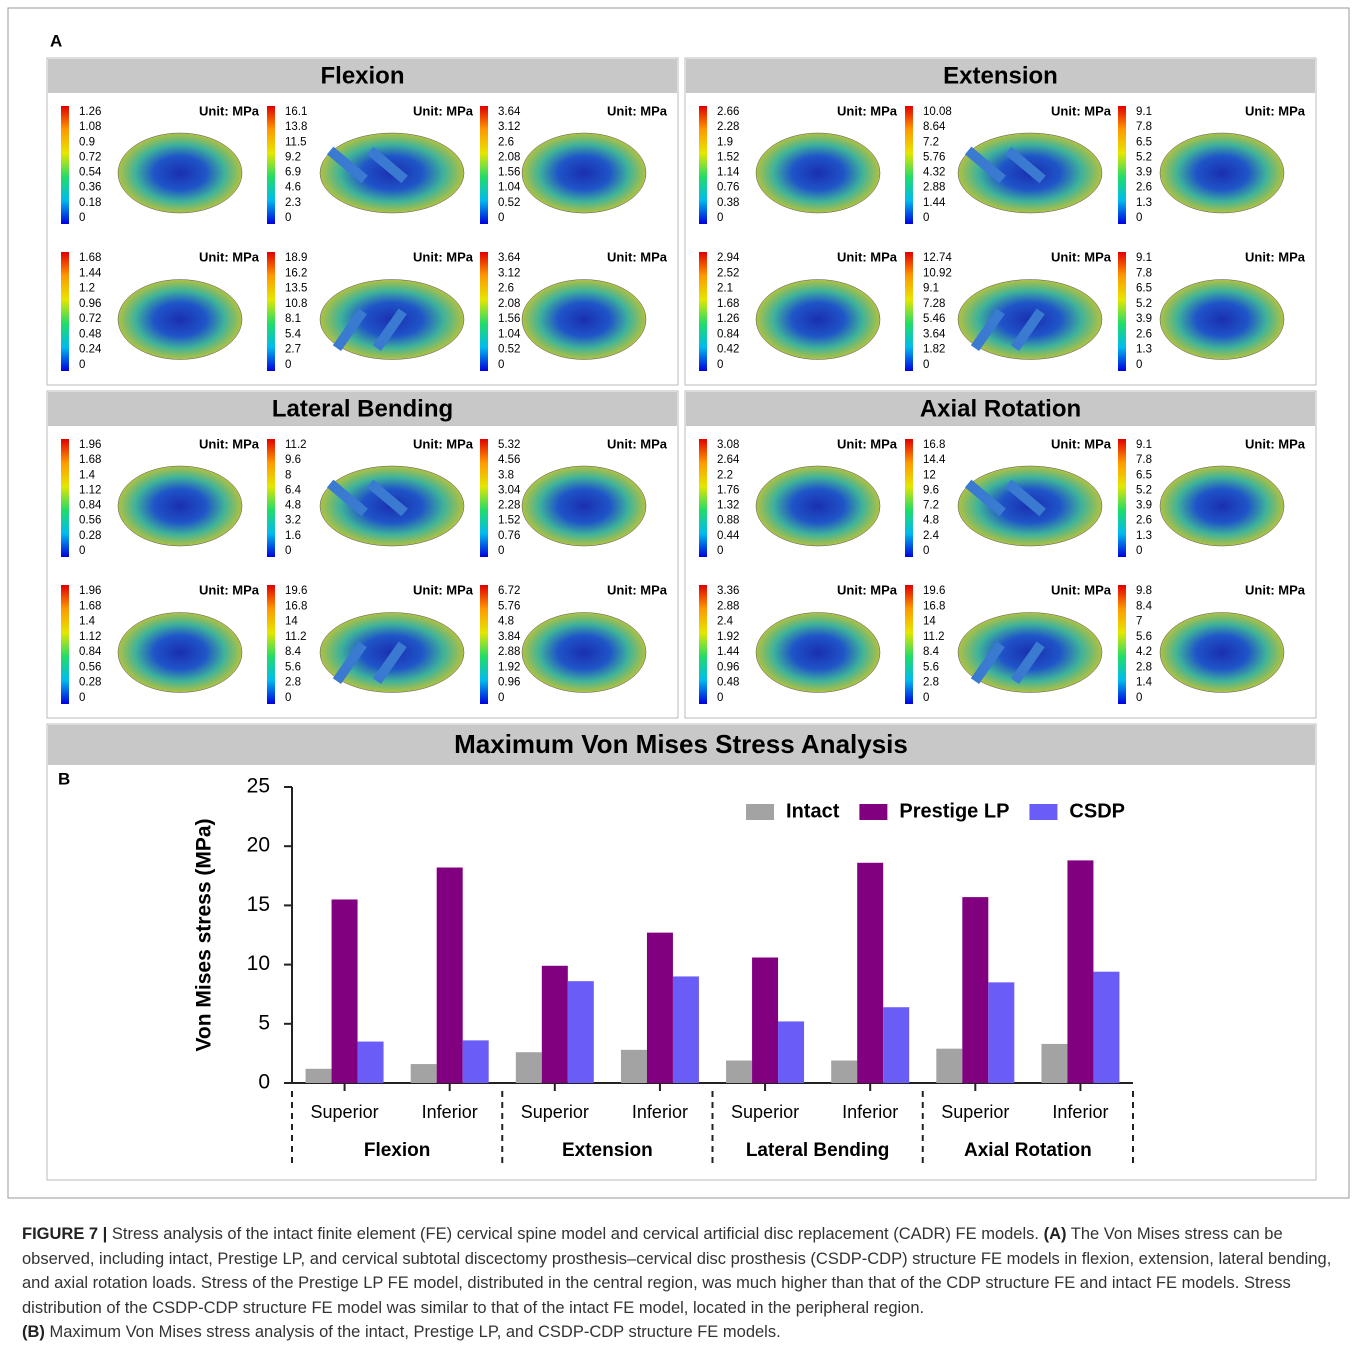 The image size is (1357, 1353). Describe the element at coordinates (931, 536) in the screenshot. I see `colorbar-tick-label: 2.4` at that location.